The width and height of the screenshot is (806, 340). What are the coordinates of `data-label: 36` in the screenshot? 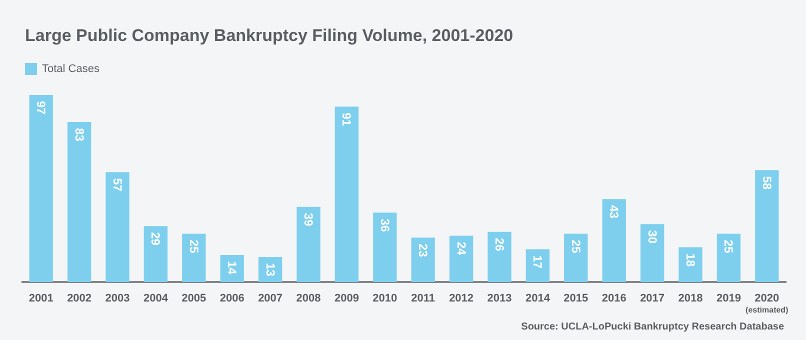 It's located at (385, 225).